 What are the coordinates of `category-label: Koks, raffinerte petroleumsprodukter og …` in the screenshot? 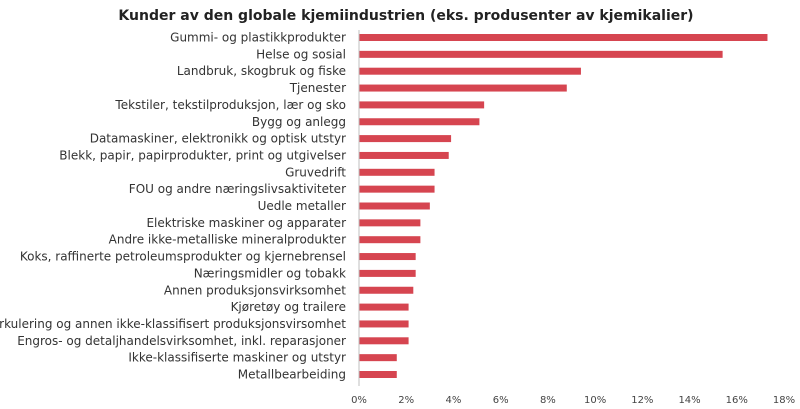 It's located at (183, 257).